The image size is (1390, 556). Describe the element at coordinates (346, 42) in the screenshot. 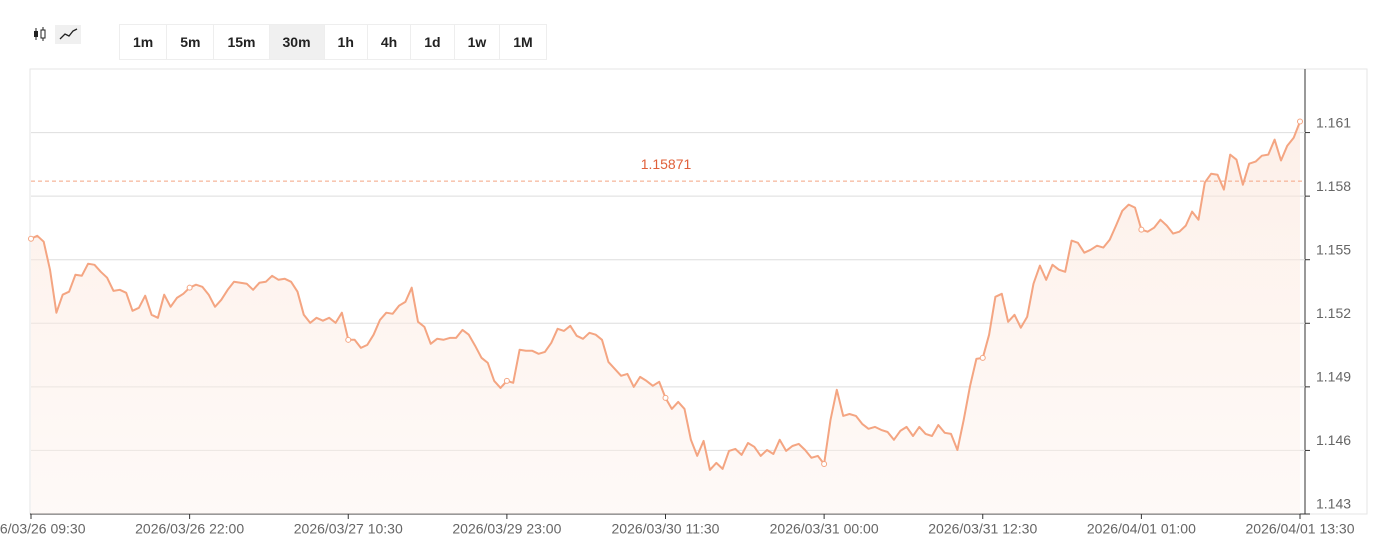

I see `interval-button: 1h` at that location.